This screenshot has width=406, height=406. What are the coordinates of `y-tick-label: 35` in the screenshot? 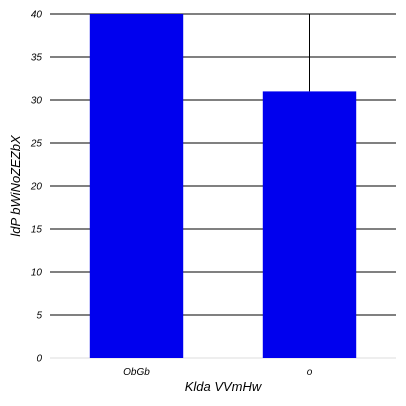 It's located at (37, 58).